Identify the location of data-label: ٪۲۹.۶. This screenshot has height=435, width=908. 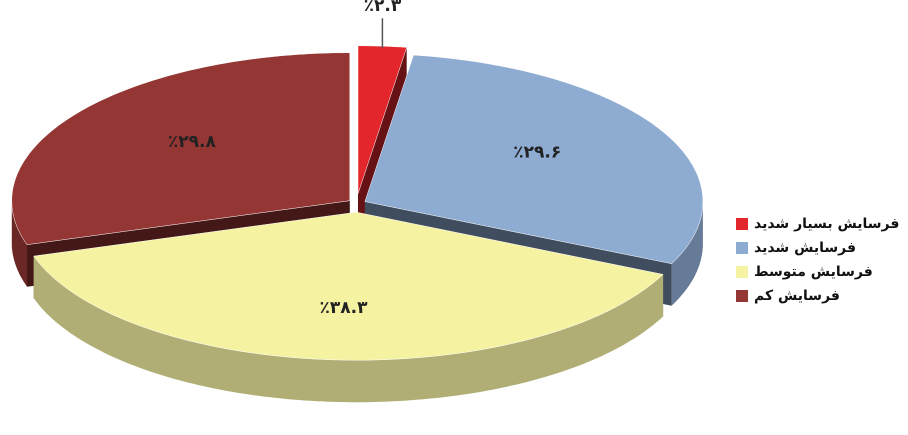
(537, 153).